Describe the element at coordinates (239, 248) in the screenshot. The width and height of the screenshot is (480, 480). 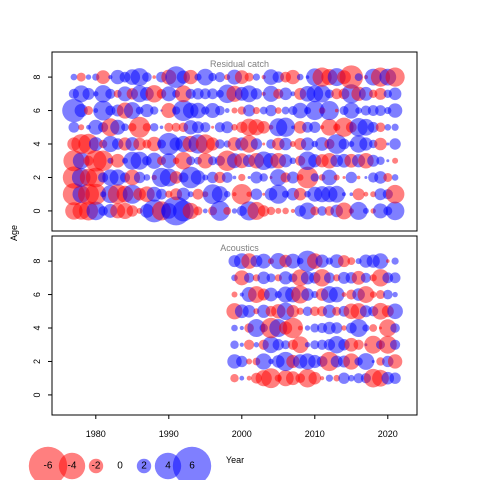
I see `panel-title: Acoustics` at that location.